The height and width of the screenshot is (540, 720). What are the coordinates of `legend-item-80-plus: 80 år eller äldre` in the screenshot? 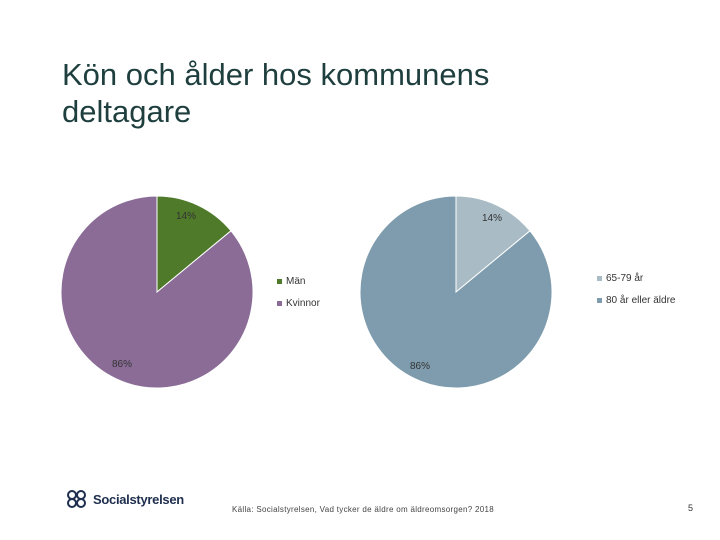 It's located at (636, 300).